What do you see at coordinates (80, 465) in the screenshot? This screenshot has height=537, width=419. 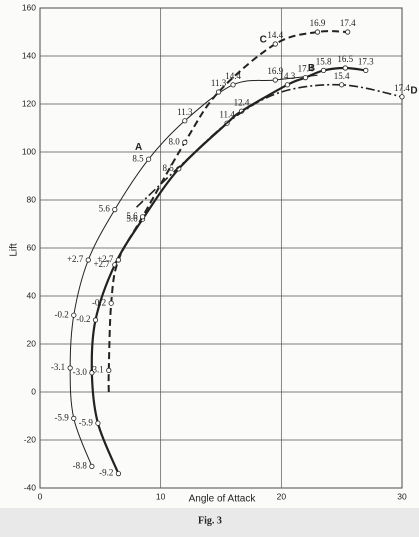 I see `point-label: -8.8` at bounding box center [80, 465].